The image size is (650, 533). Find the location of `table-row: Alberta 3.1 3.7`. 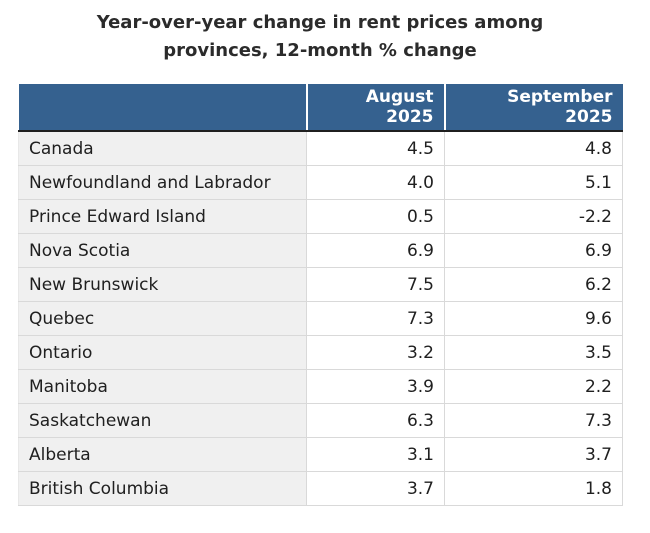

table-row: Alberta 3.1 3.7 is located at coordinates (320, 454).